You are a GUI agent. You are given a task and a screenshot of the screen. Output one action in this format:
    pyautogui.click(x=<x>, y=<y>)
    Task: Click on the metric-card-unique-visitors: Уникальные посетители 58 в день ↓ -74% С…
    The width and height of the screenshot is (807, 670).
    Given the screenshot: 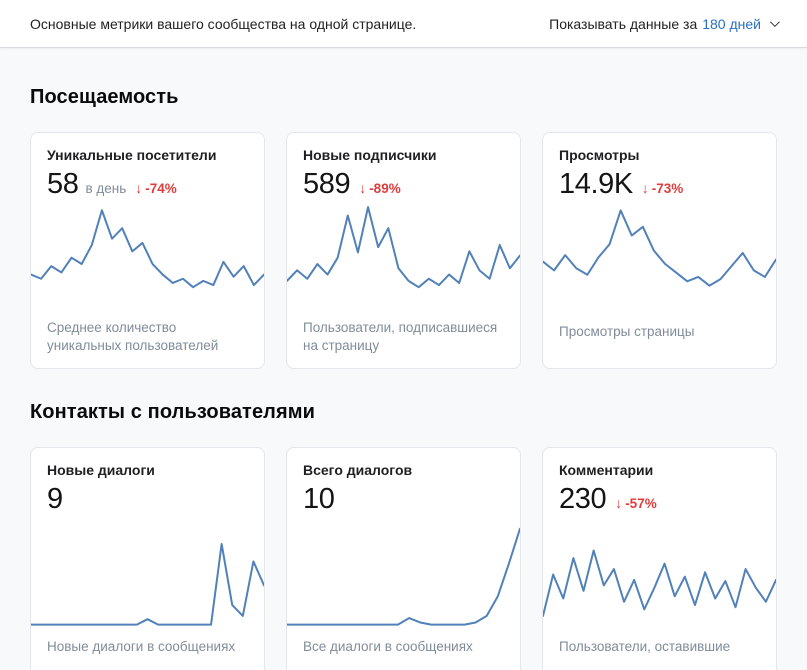 What is the action you would take?
    pyautogui.click(x=147, y=250)
    